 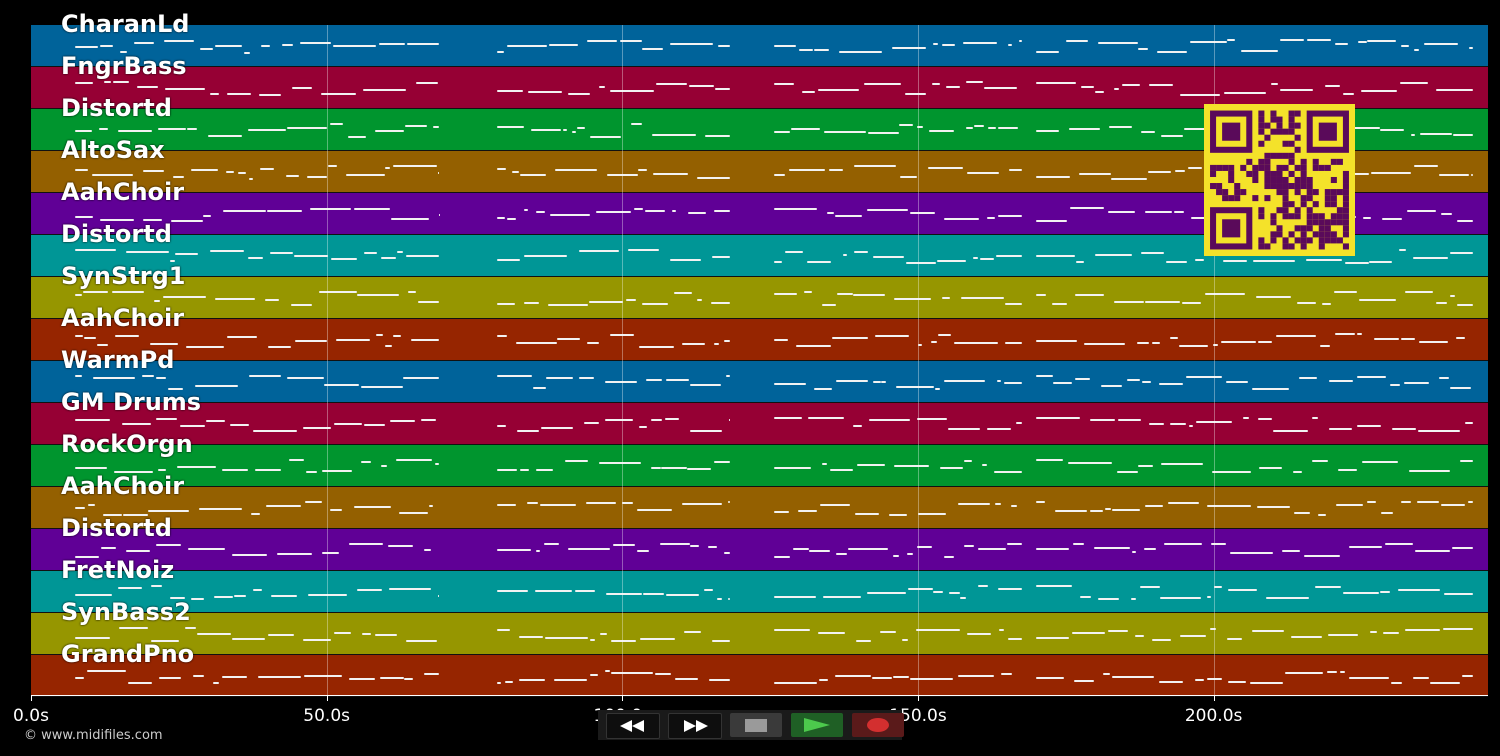 I want to click on fast-forward-button, so click(x=695, y=726).